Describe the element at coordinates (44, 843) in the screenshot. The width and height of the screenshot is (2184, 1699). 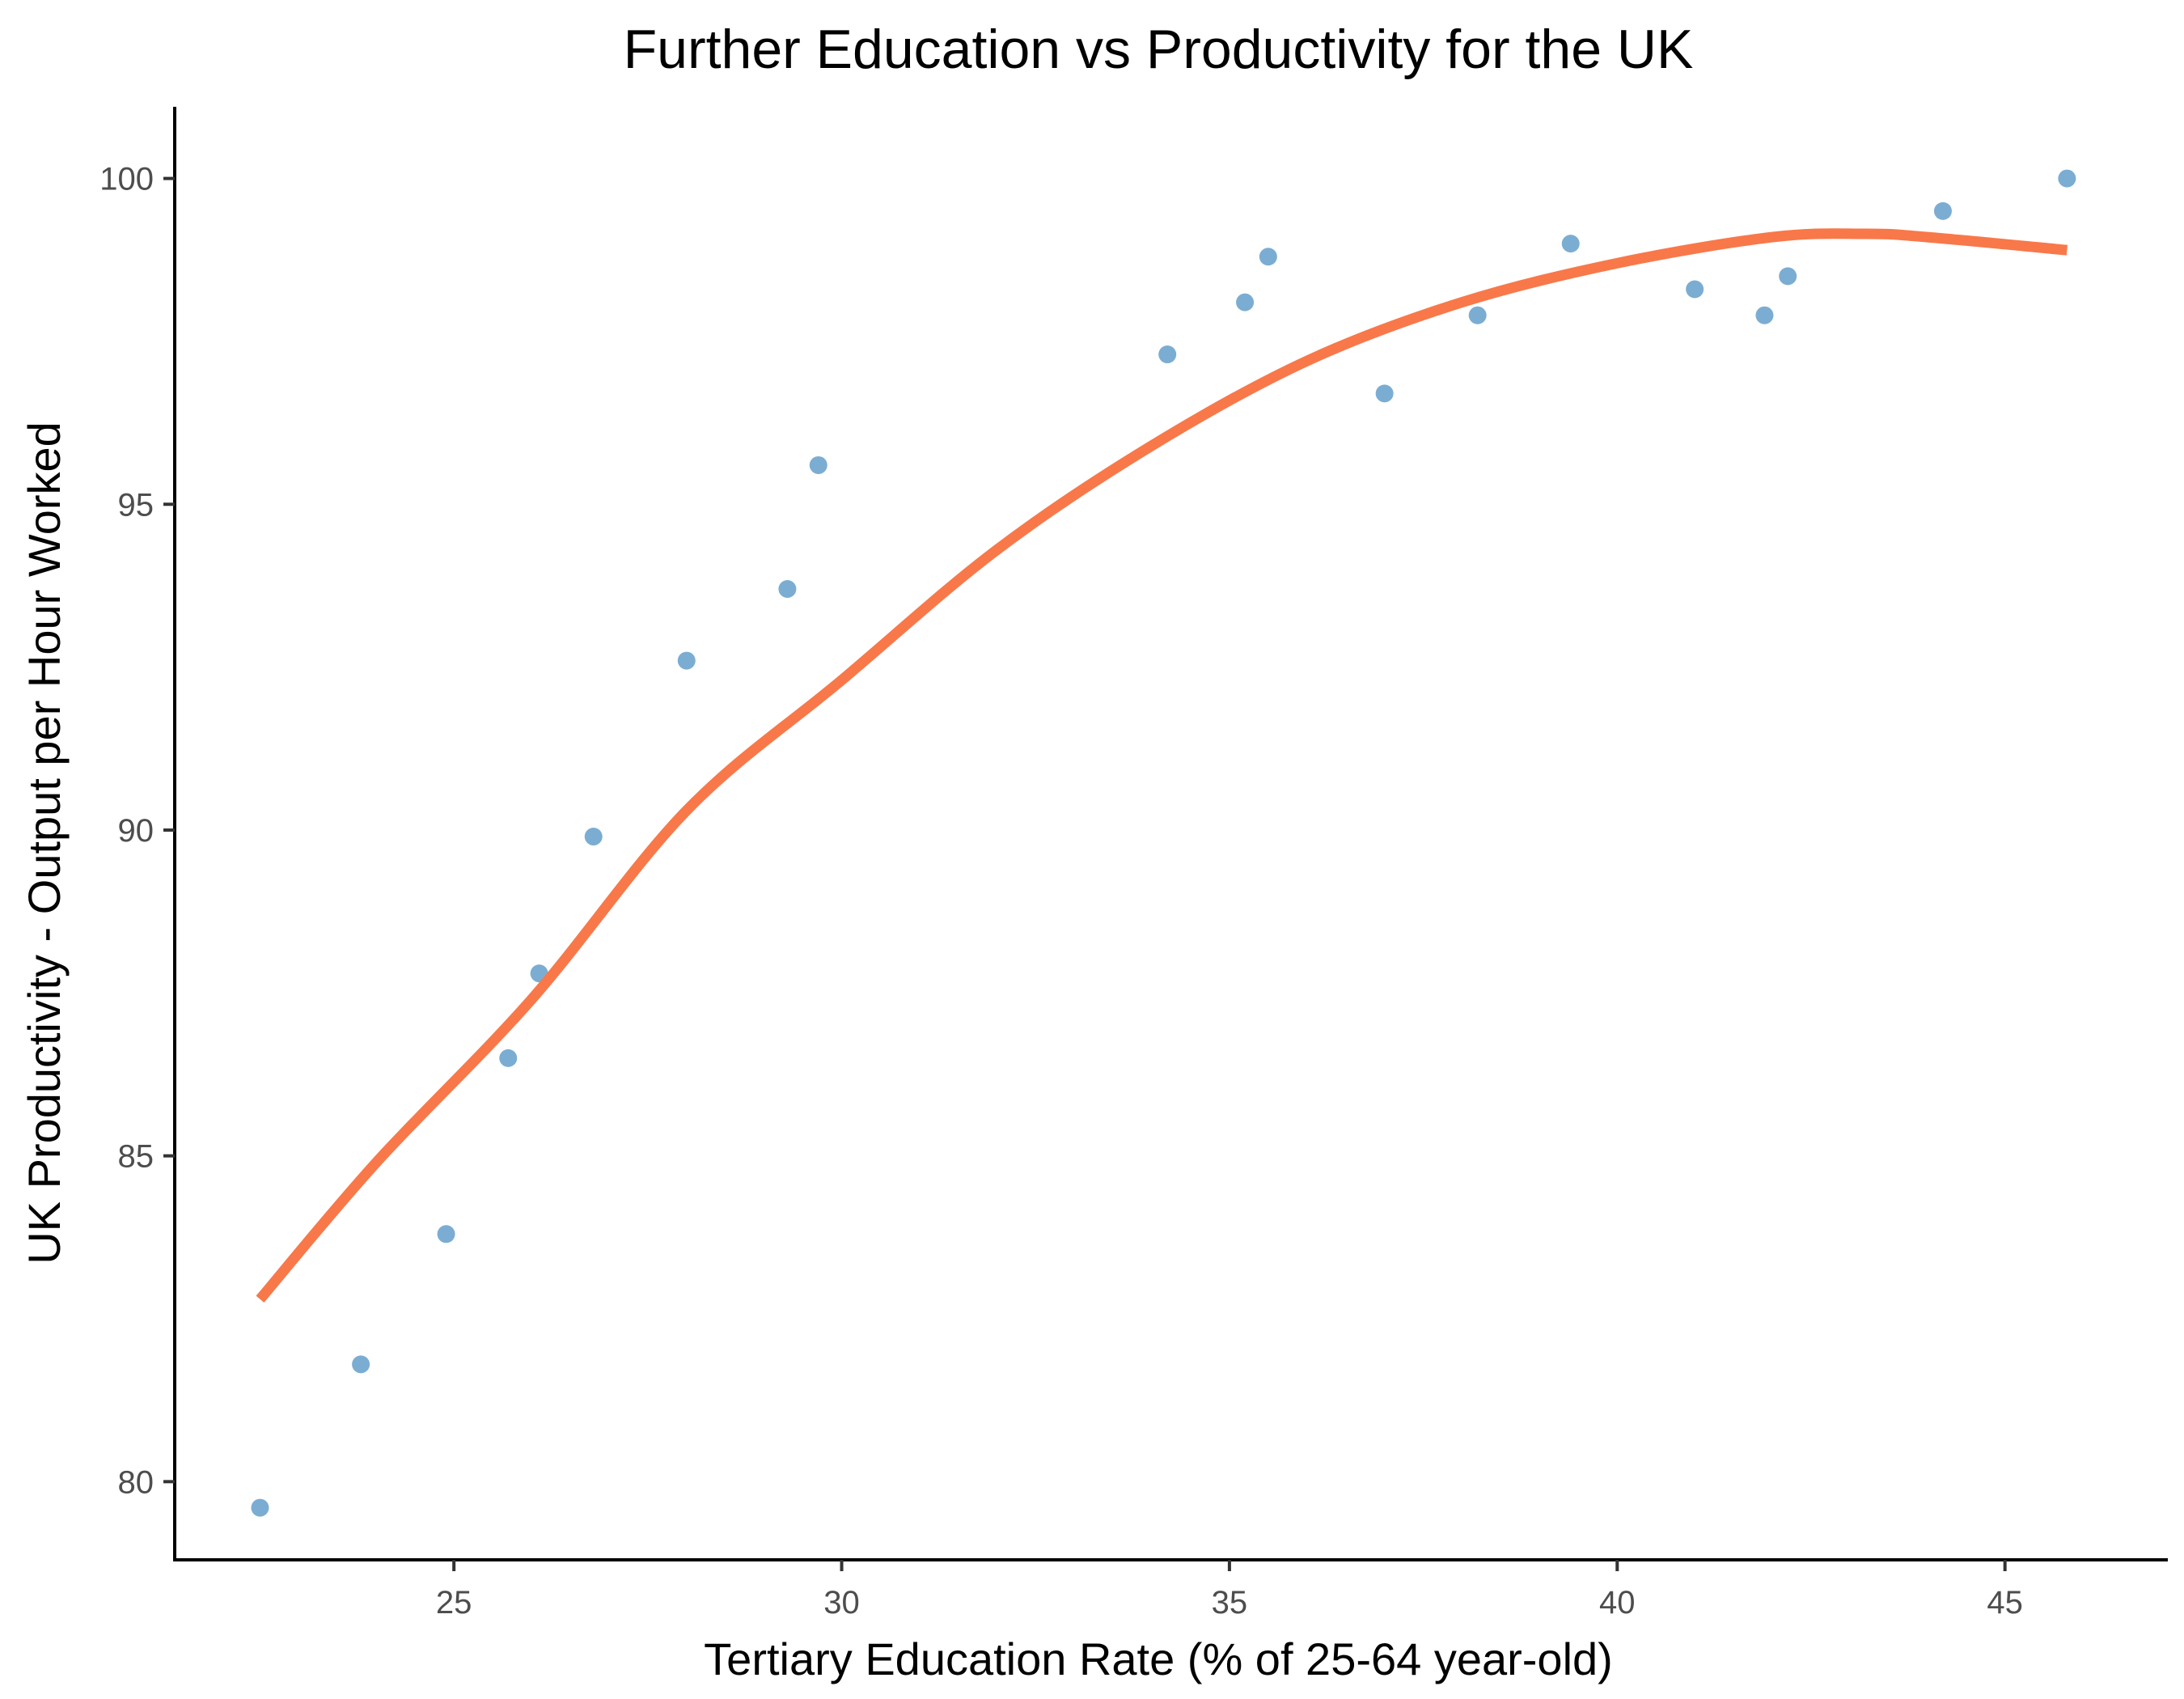
I see `y-axis-title: UK Productivity - Output per Hour Worked` at that location.